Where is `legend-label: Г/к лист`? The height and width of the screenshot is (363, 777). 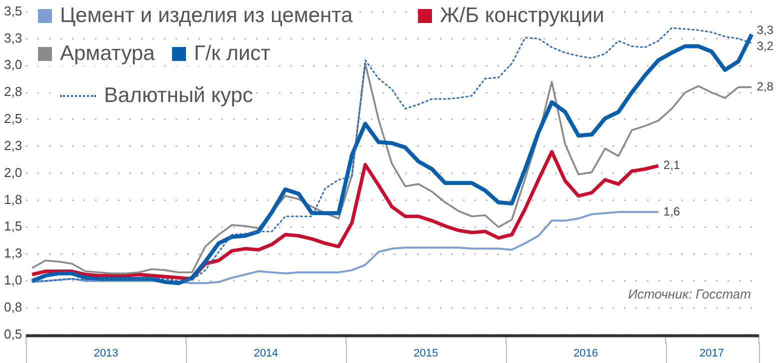 legend-label: Г/к лист is located at coordinates (232, 54).